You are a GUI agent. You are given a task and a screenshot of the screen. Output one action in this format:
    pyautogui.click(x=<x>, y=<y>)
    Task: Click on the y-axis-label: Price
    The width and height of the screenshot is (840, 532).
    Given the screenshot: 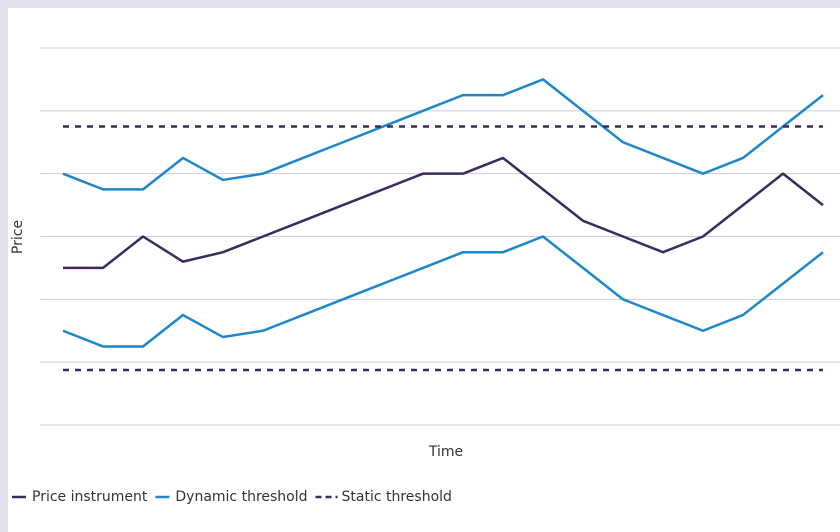 What is the action you would take?
    pyautogui.click(x=18, y=237)
    